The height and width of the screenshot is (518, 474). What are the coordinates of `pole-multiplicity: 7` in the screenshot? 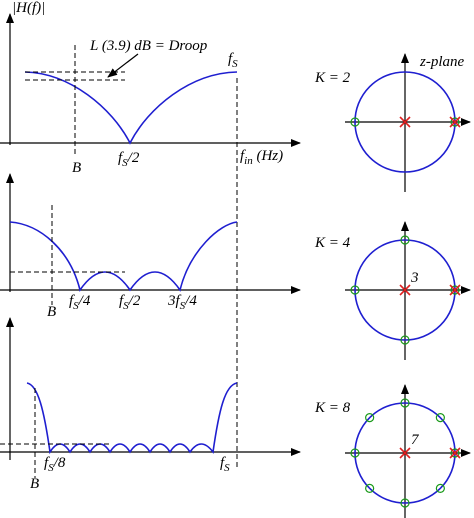 It's located at (415, 440).